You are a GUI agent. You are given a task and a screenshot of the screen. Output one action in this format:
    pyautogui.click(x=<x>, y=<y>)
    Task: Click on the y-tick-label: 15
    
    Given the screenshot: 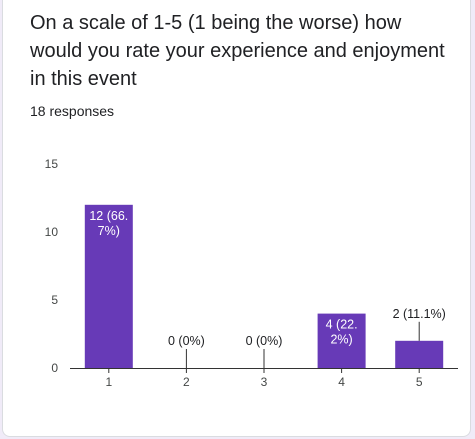 What is the action you would take?
    pyautogui.click(x=52, y=164)
    